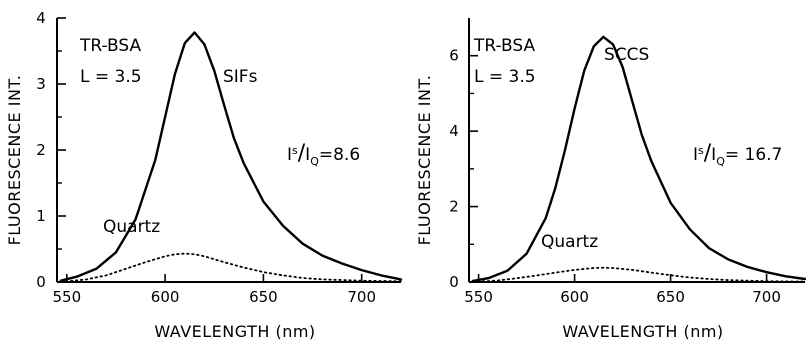 This screenshot has height=357, width=806. Describe the element at coordinates (41, 216) in the screenshot. I see `y-tick-label: 1` at that location.